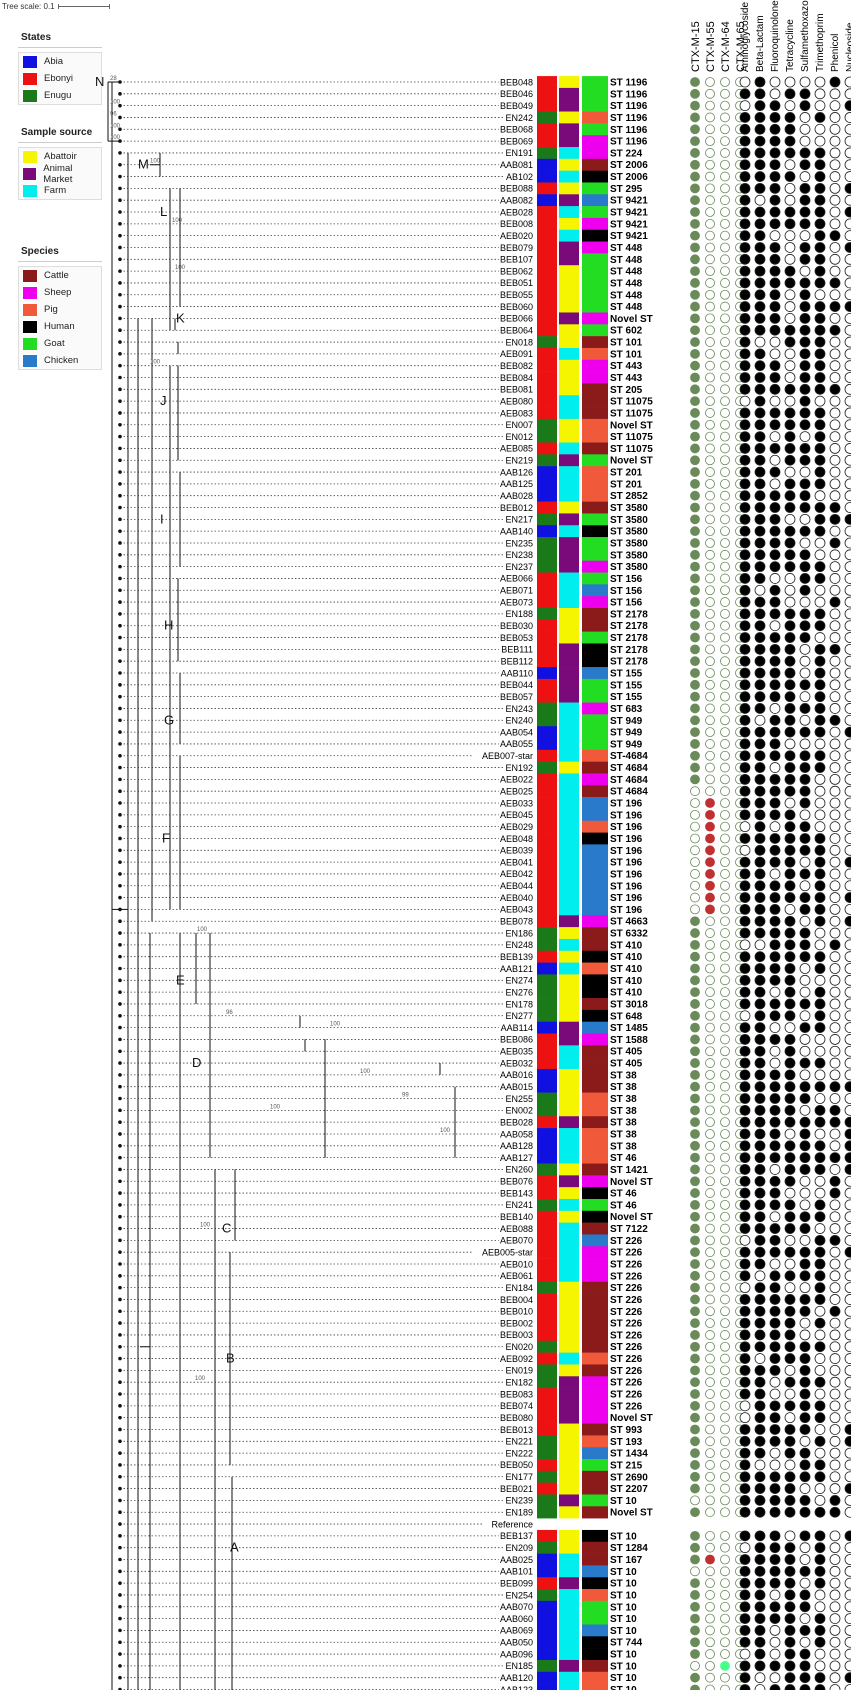 The width and height of the screenshot is (851, 1690). What do you see at coordinates (626, 685) in the screenshot?
I see `st-label: ST 155` at bounding box center [626, 685].